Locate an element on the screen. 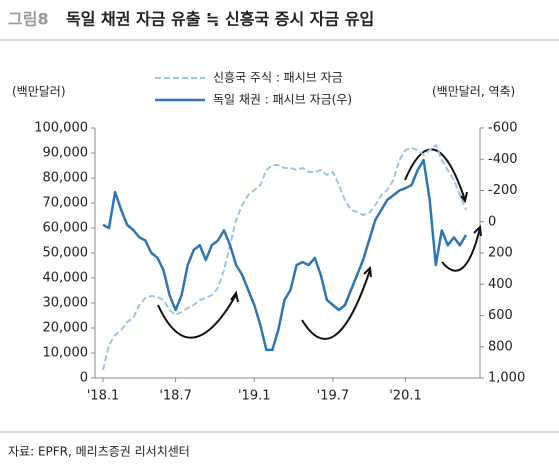  y2-axis-label: (백만달러, 역축) is located at coordinates (473, 92).